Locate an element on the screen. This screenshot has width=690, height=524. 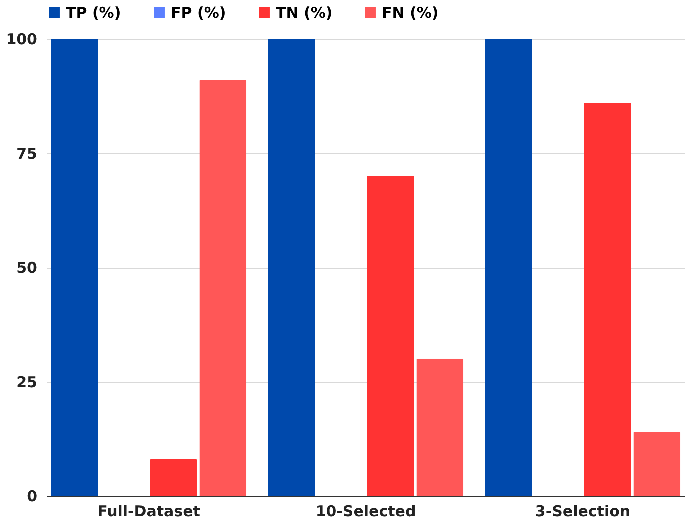
y-tick-label: 0 is located at coordinates (32, 497).